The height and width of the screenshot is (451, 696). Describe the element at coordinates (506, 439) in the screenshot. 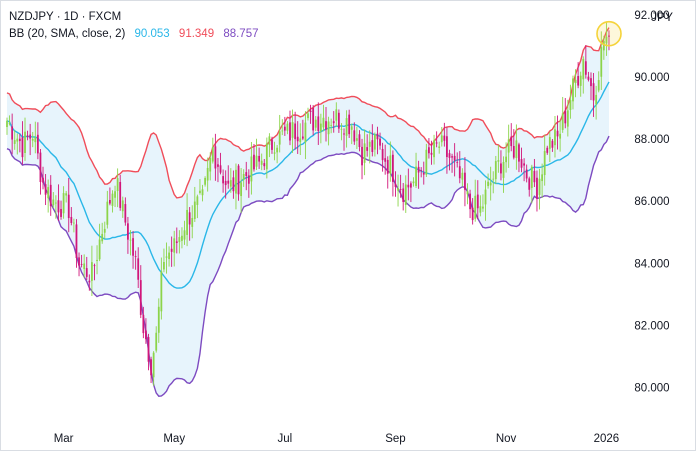

I see `time-tick-label: Nov` at that location.